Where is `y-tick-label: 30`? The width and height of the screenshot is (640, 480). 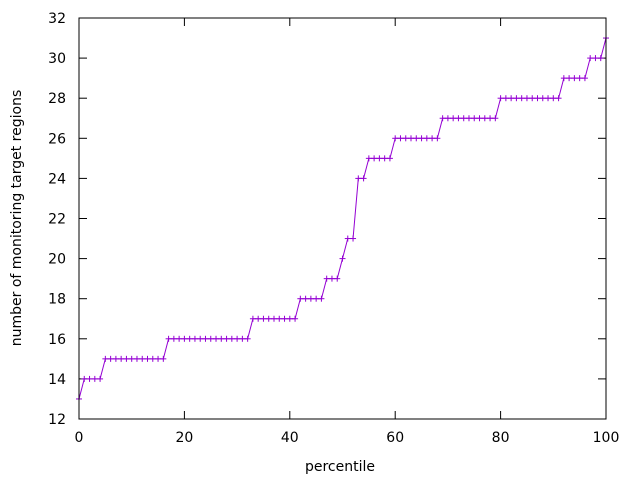
y-tick-label: 30 is located at coordinates (57, 59).